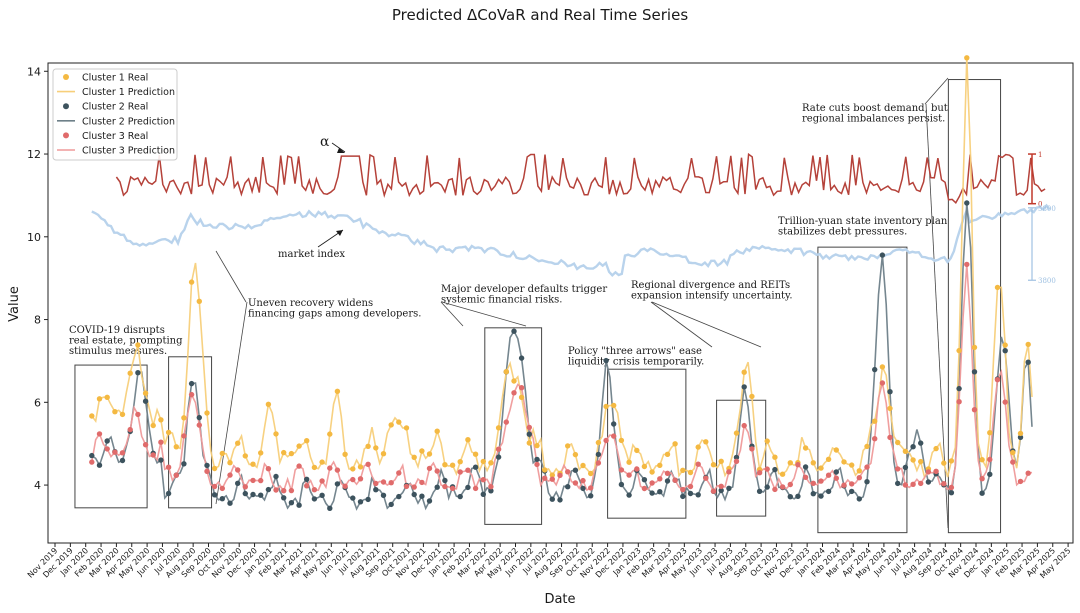 This screenshot has height=613, width=1080. What do you see at coordinates (111, 436) in the screenshot?
I see `annotation-box-covid` at bounding box center [111, 436].